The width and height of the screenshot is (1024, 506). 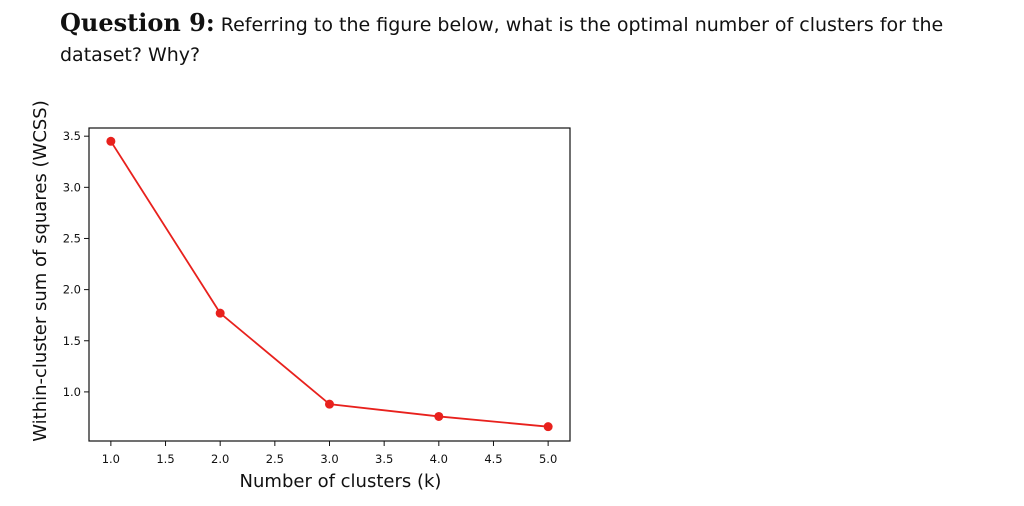 What do you see at coordinates (165, 459) in the screenshot?
I see `x-tick-label: 1.5` at bounding box center [165, 459].